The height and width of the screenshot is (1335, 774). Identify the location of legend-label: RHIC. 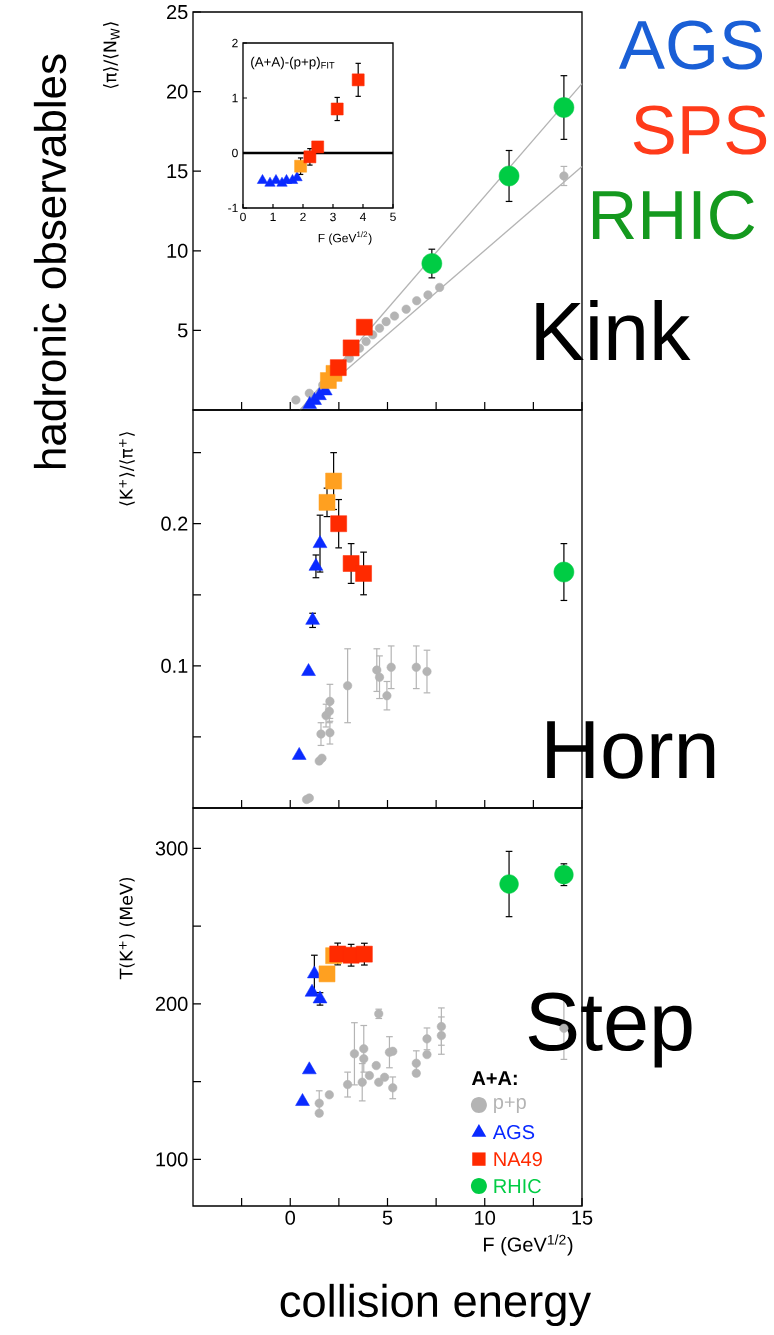
(517, 1186).